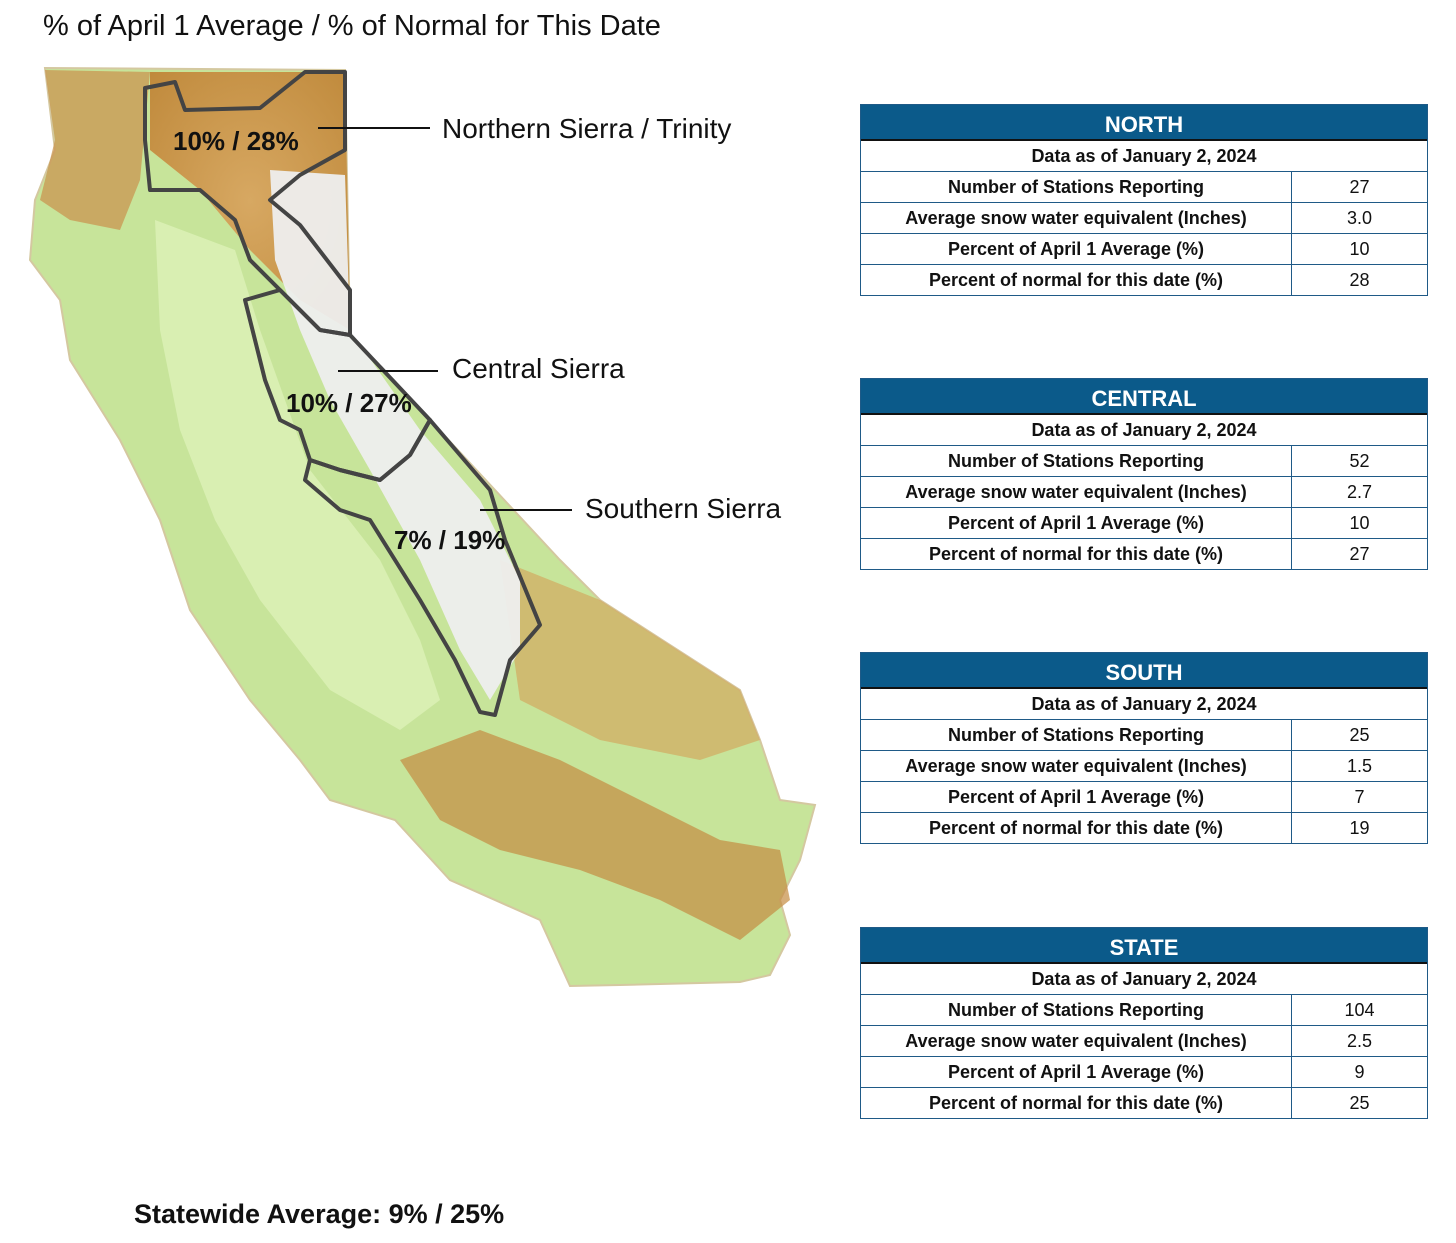  What do you see at coordinates (1359, 218) in the screenshot?
I see `row-value: 3.0` at bounding box center [1359, 218].